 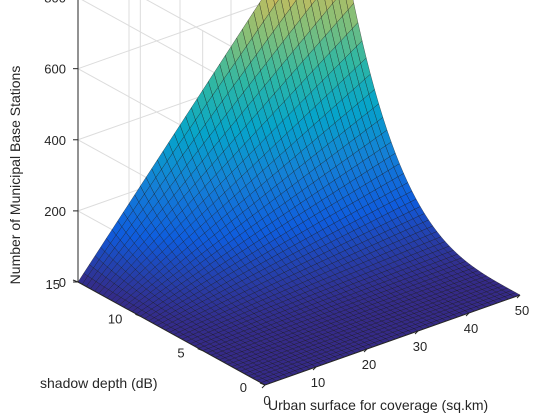 What do you see at coordinates (276, 3) in the screenshot?
I see `surface-cell` at bounding box center [276, 3].